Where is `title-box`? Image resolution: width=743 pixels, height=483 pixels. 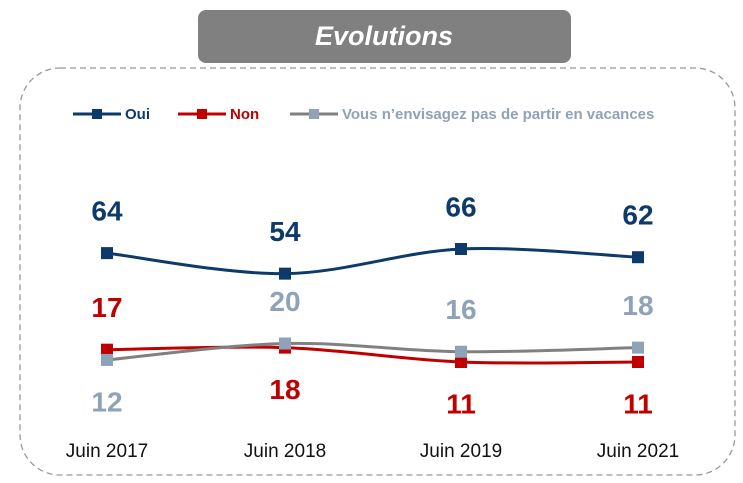
title-box is located at coordinates (384, 36).